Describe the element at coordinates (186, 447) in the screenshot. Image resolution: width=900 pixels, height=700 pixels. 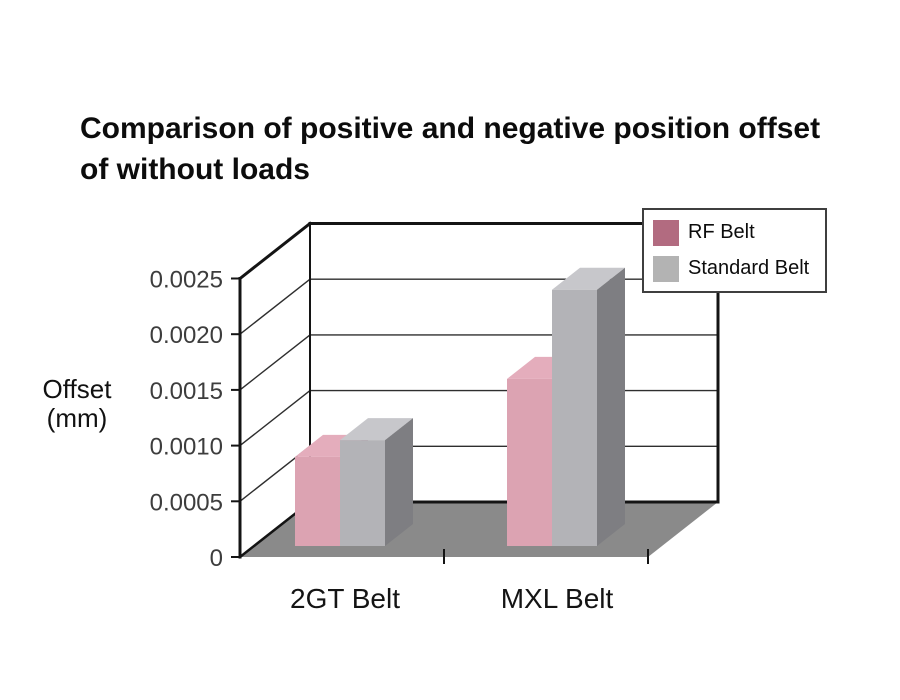
I see `y-tick-label: 0.0010` at that location.